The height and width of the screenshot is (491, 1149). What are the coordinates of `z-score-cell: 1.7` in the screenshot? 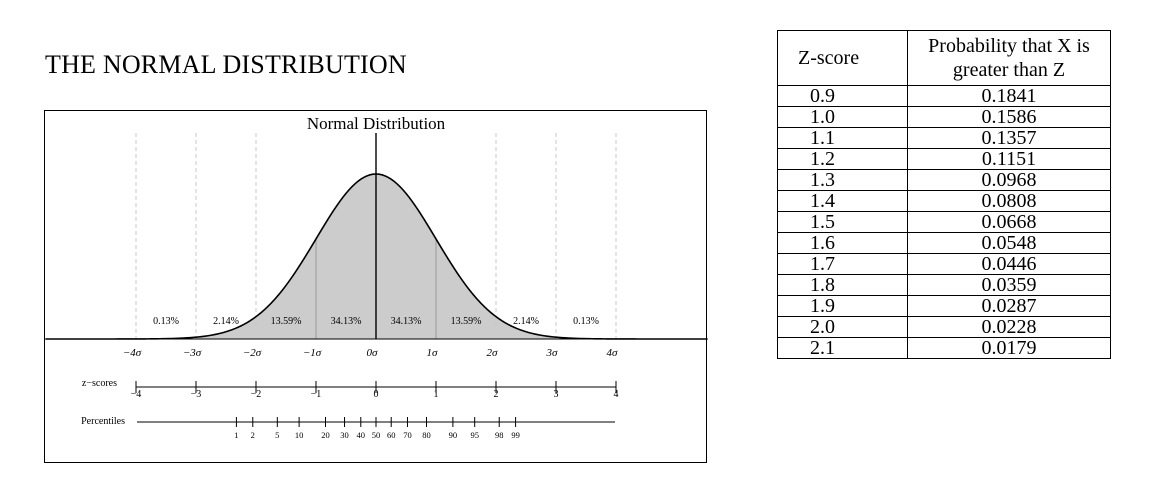 It's located at (842, 264).